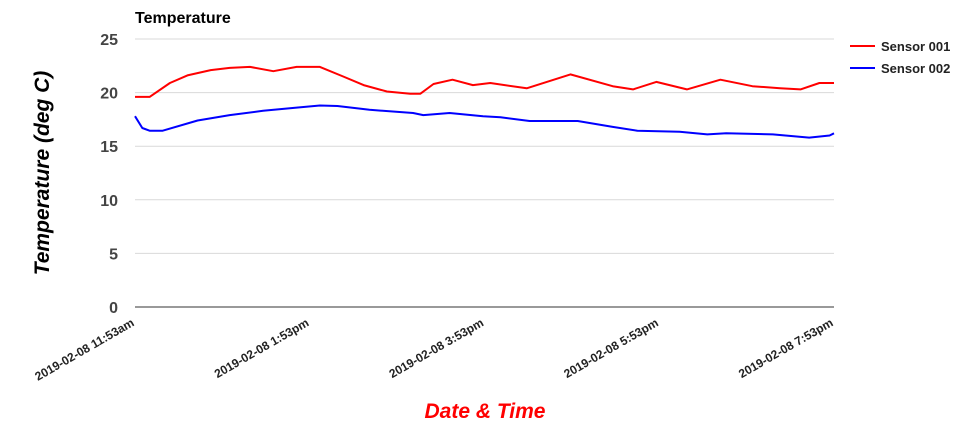  I want to click on y-tick-label: 10, so click(109, 201).